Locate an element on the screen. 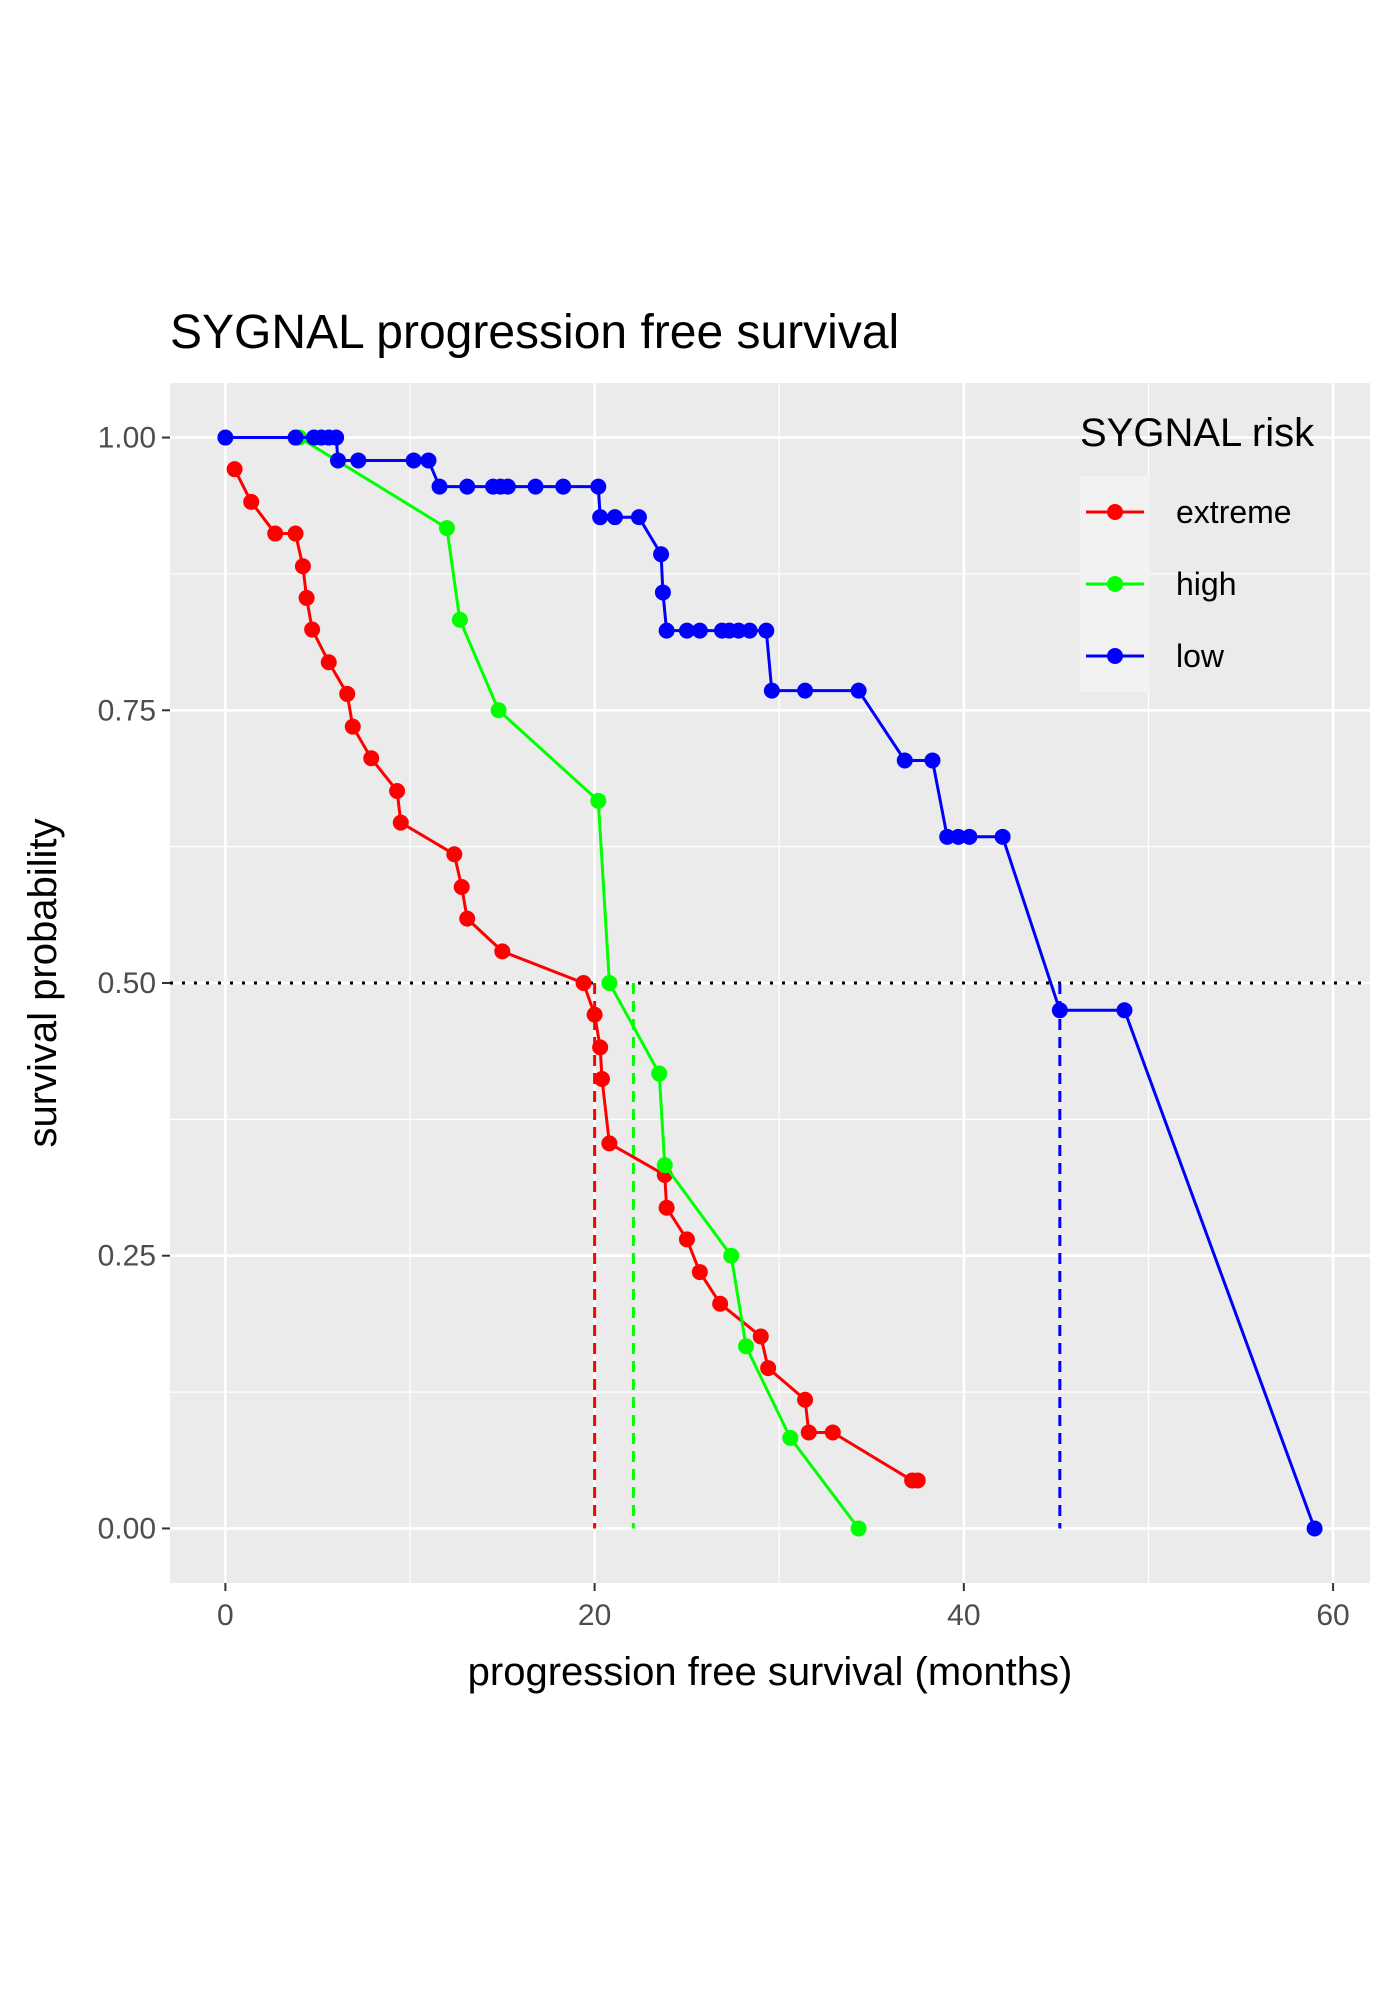 This screenshot has height=1996, width=1384. legend-key-point-low is located at coordinates (1115, 656).